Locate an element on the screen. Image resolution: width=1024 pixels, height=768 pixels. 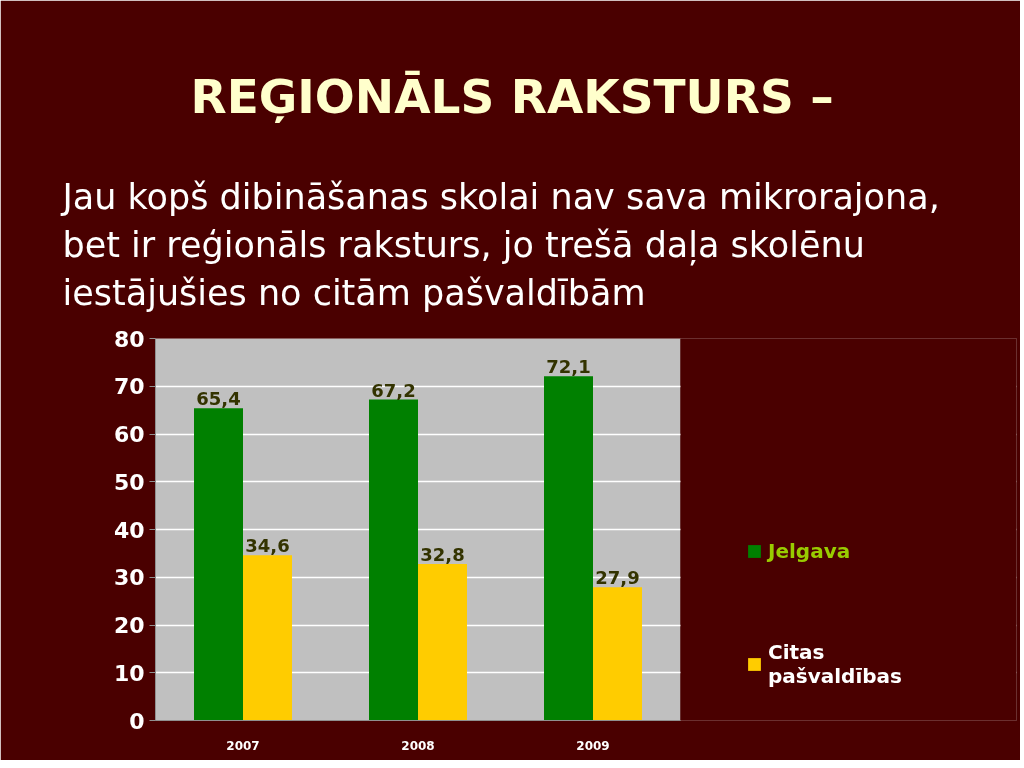
legend-label: Citas pašvaldības is located at coordinates (835, 664).